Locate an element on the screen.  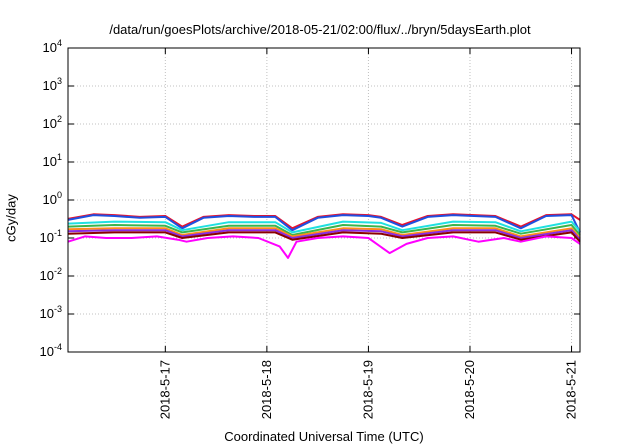
x-axis-label: Coordinated Universal Time (UTC) is located at coordinates (324, 436).